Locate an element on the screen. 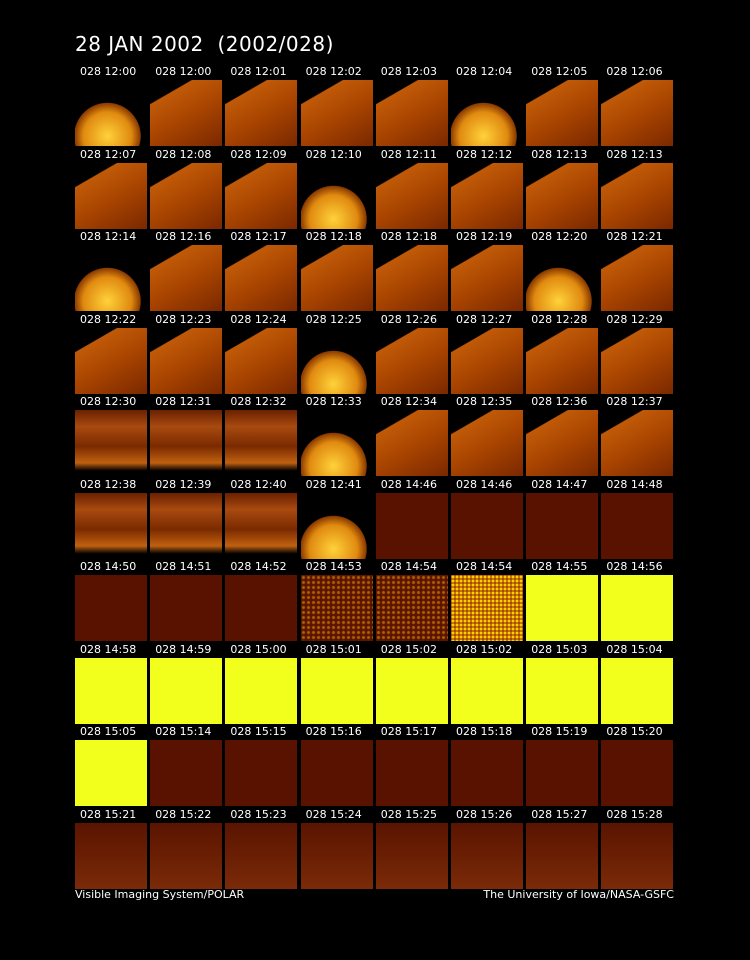 Image resolution: width=750 pixels, height=960 pixels. timestamp: 028 12:28 is located at coordinates (559, 319).